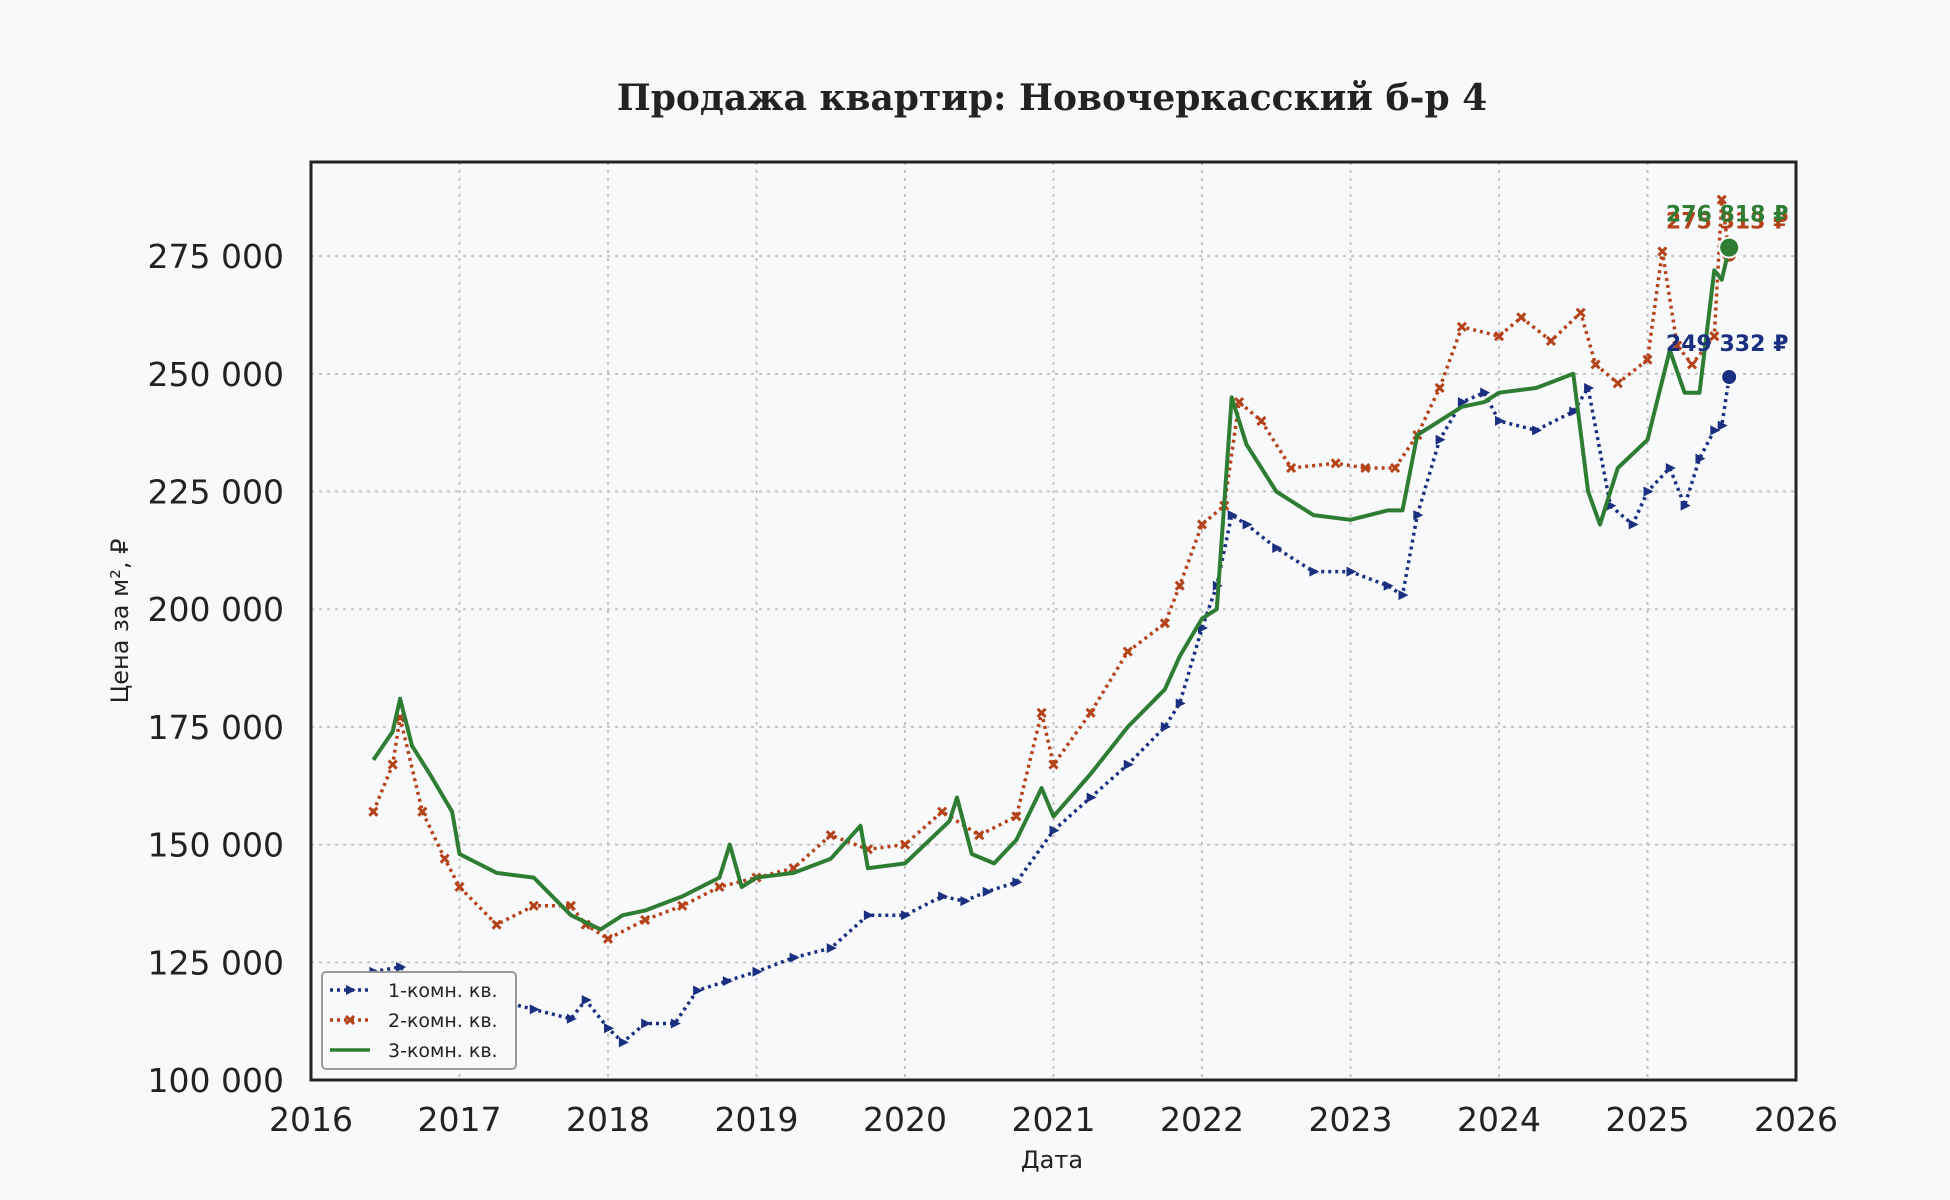 The height and width of the screenshot is (1200, 1950). I want to click on end-labels: 249 332 ₽ 275 313 ₽276 818 ₽, so click(1727, 280).